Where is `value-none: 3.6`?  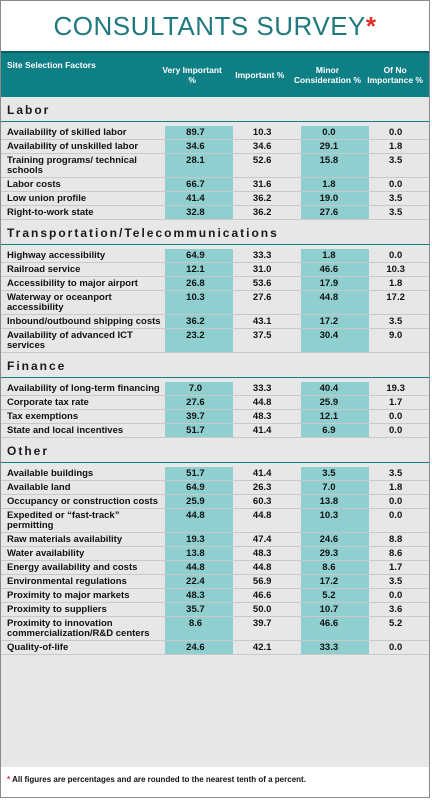 value-none: 3.6 is located at coordinates (396, 609).